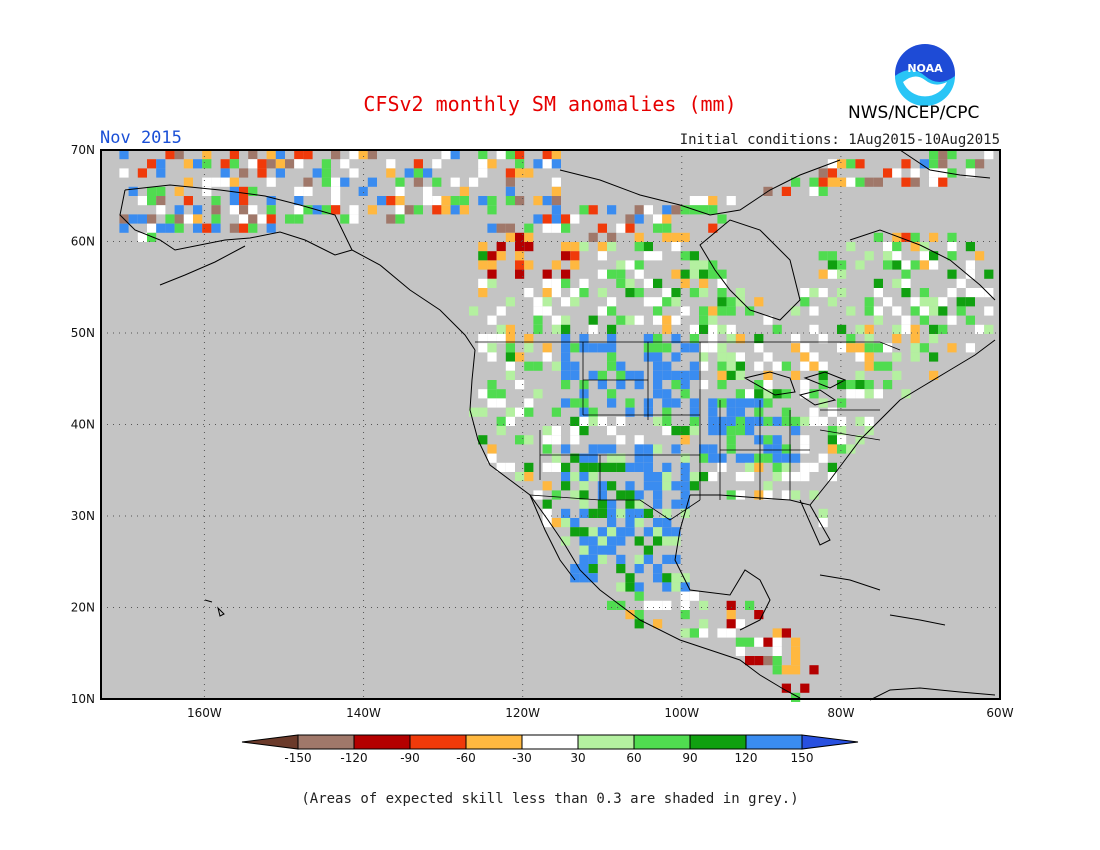 The height and width of the screenshot is (850, 1100). What do you see at coordinates (840, 713) in the screenshot?
I see `lon-tick-label: 80W` at bounding box center [840, 713].